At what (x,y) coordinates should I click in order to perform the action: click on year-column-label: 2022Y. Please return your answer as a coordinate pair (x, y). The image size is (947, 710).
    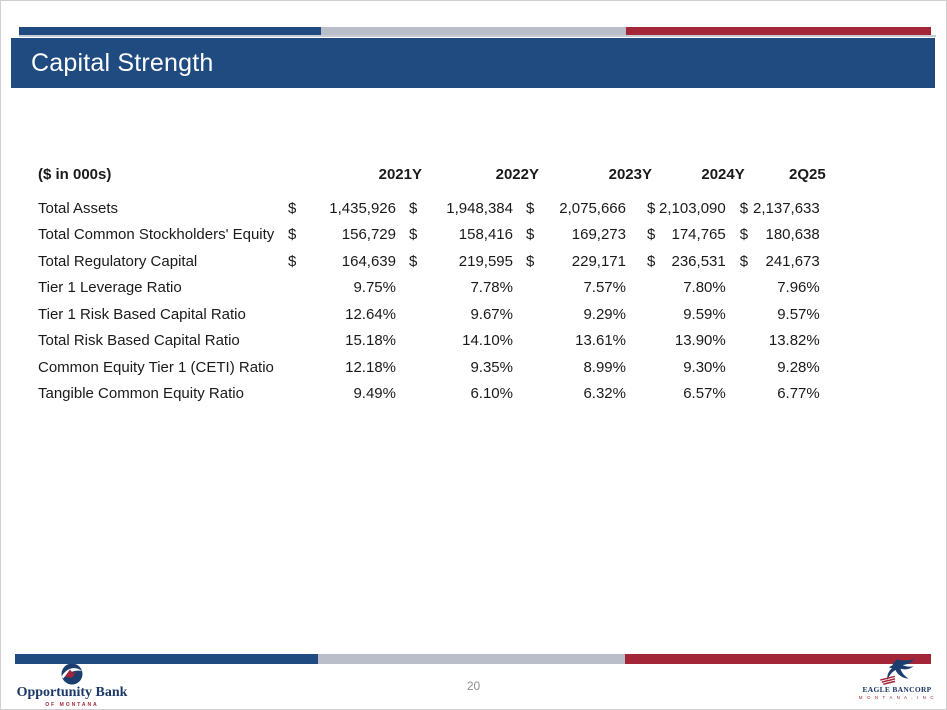
    Looking at the image, I should click on (517, 174).